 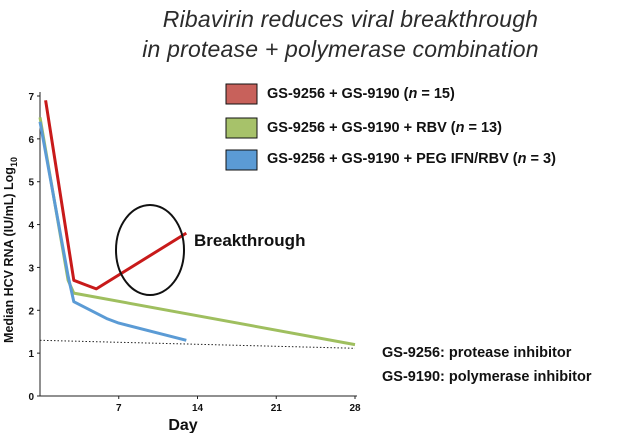 I want to click on y-axis-label: Median HCV RNA (IU/mL) Log10, so click(x=10, y=250).